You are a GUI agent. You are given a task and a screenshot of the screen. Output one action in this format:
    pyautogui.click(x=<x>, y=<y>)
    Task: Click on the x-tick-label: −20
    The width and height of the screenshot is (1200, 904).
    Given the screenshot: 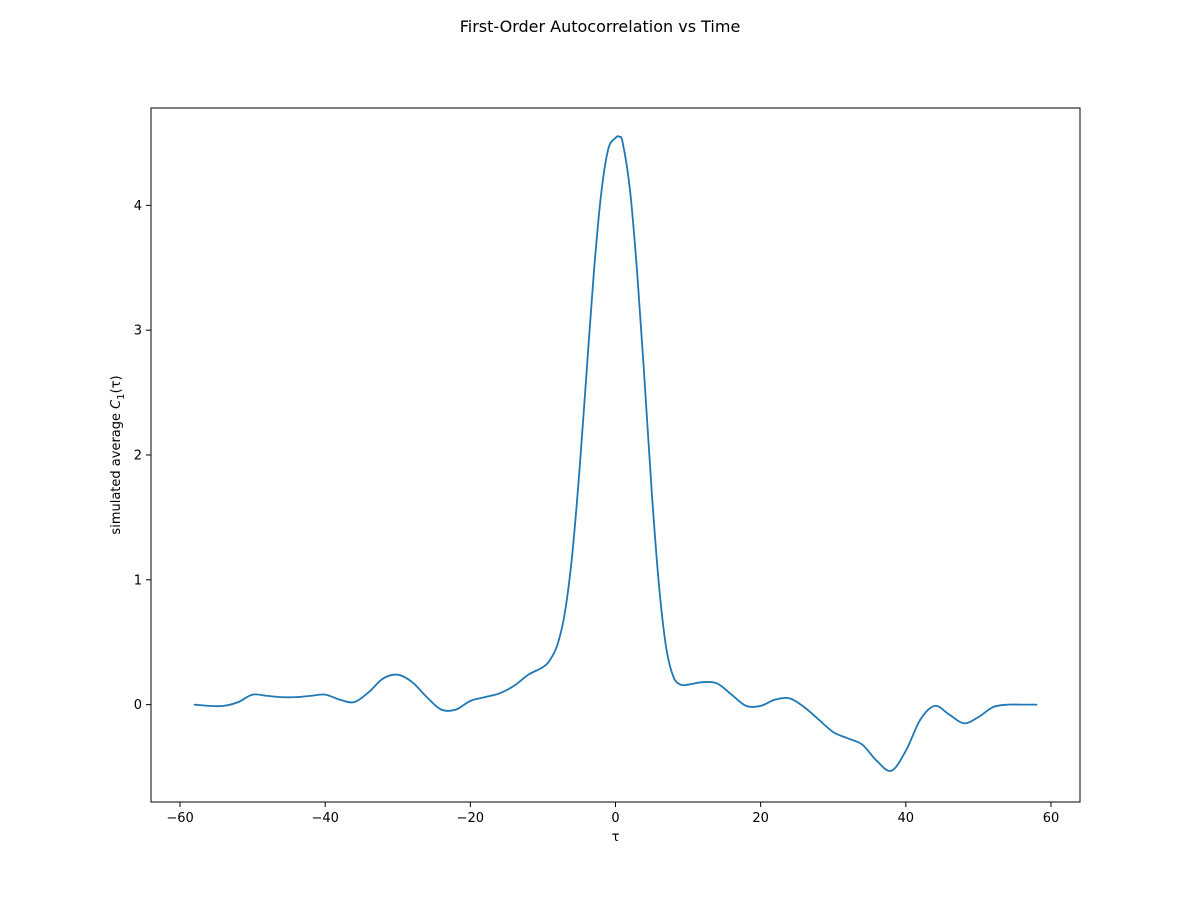 What is the action you would take?
    pyautogui.click(x=470, y=818)
    